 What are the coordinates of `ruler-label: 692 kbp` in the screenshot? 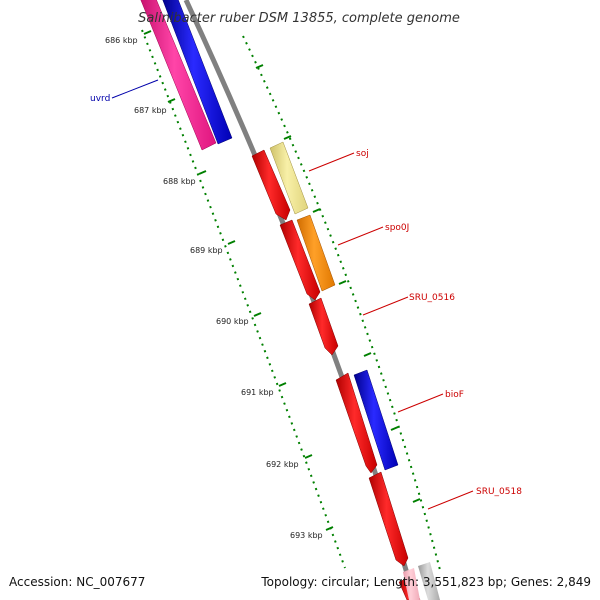 It's located at (282, 464).